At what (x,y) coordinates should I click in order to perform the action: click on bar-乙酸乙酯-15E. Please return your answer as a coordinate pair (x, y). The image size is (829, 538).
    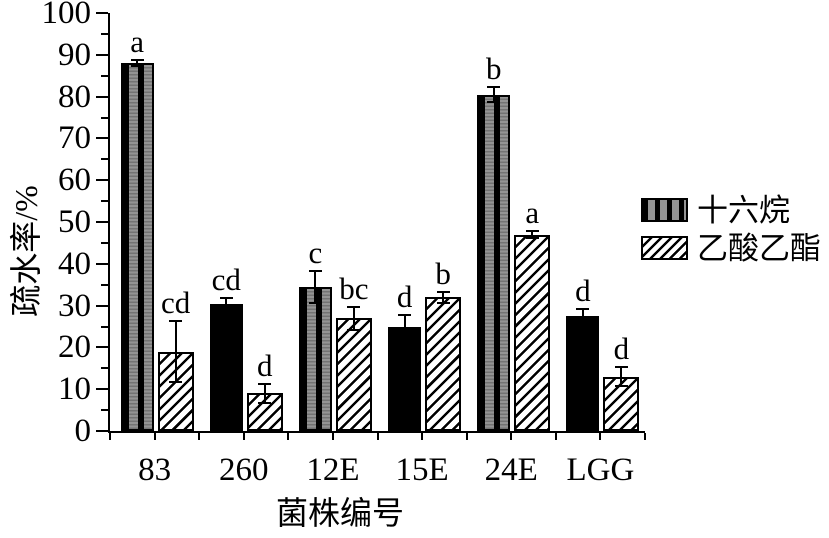
    Looking at the image, I should click on (443, 364).